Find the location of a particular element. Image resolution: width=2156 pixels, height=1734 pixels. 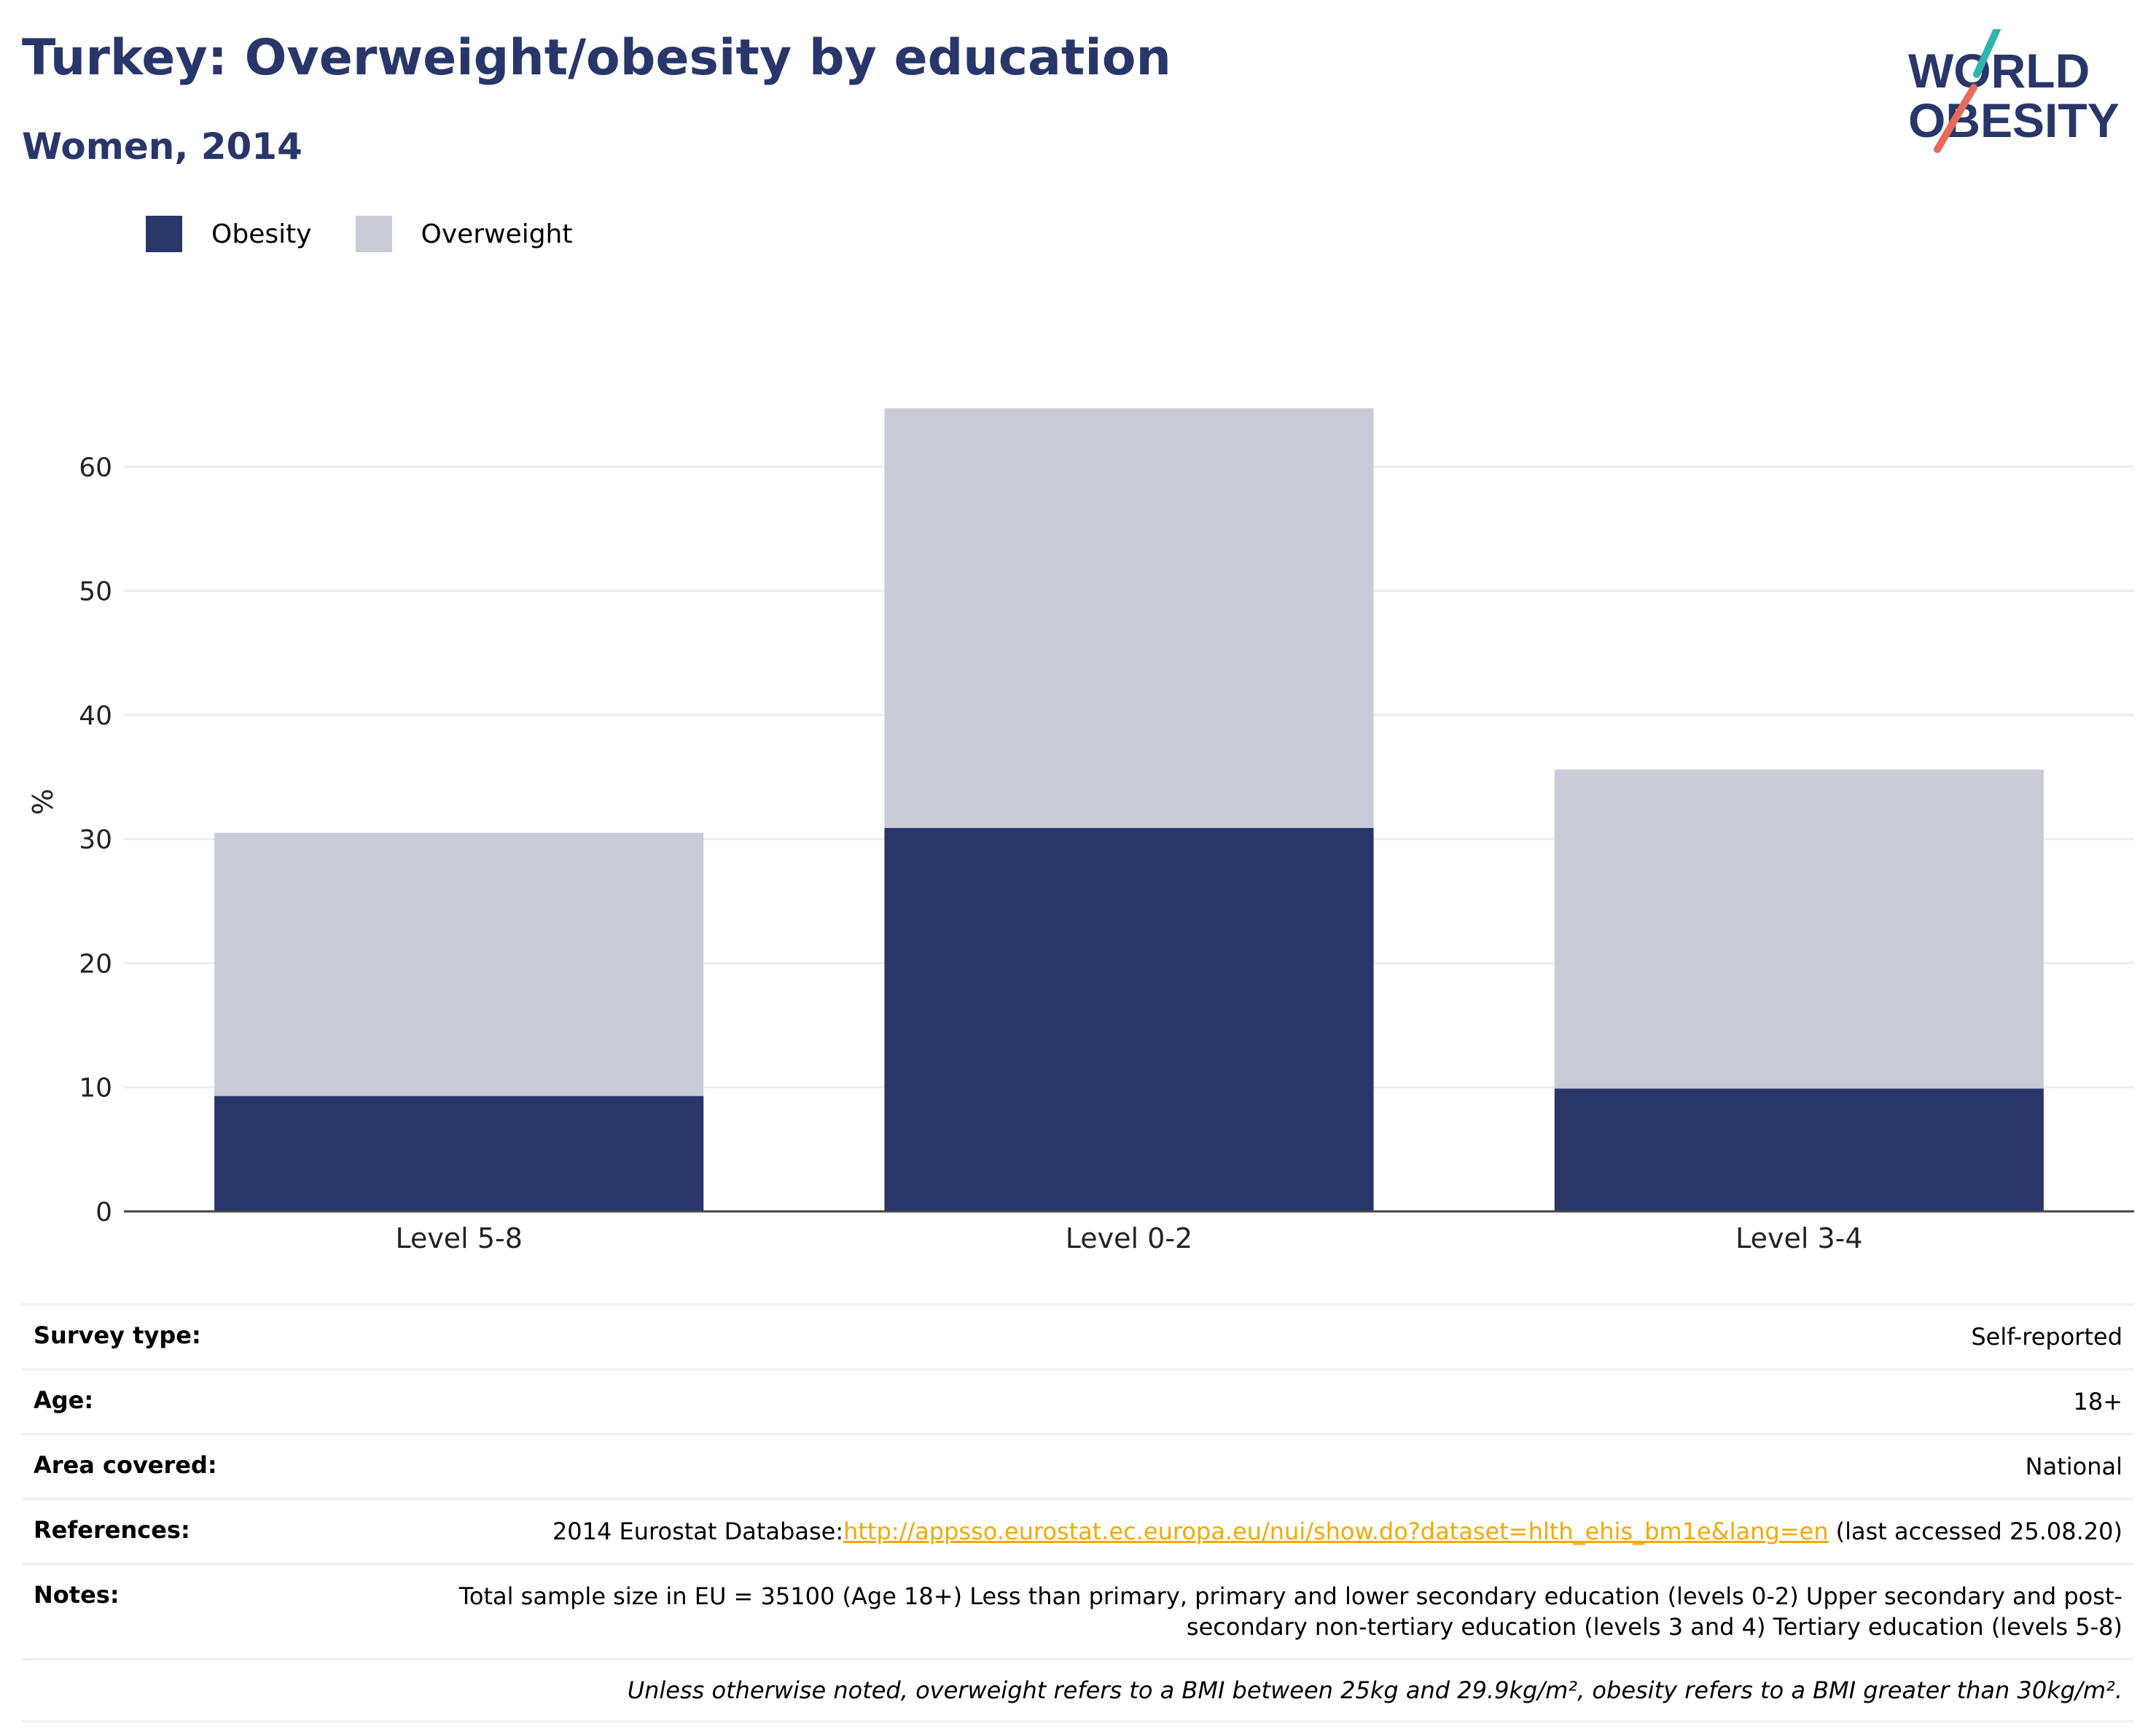

info-value: 18+ is located at coordinates (2097, 1401).